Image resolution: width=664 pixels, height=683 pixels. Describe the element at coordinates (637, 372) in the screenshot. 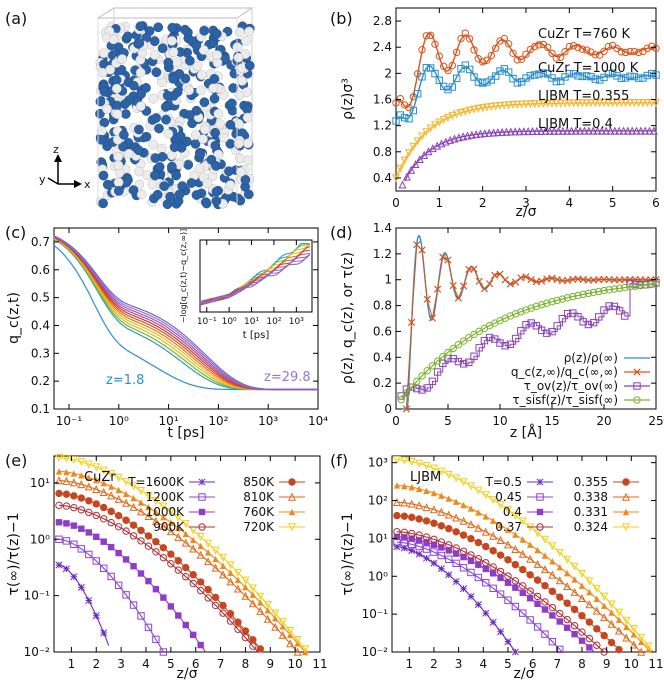

I see `legend-d-marker` at that location.